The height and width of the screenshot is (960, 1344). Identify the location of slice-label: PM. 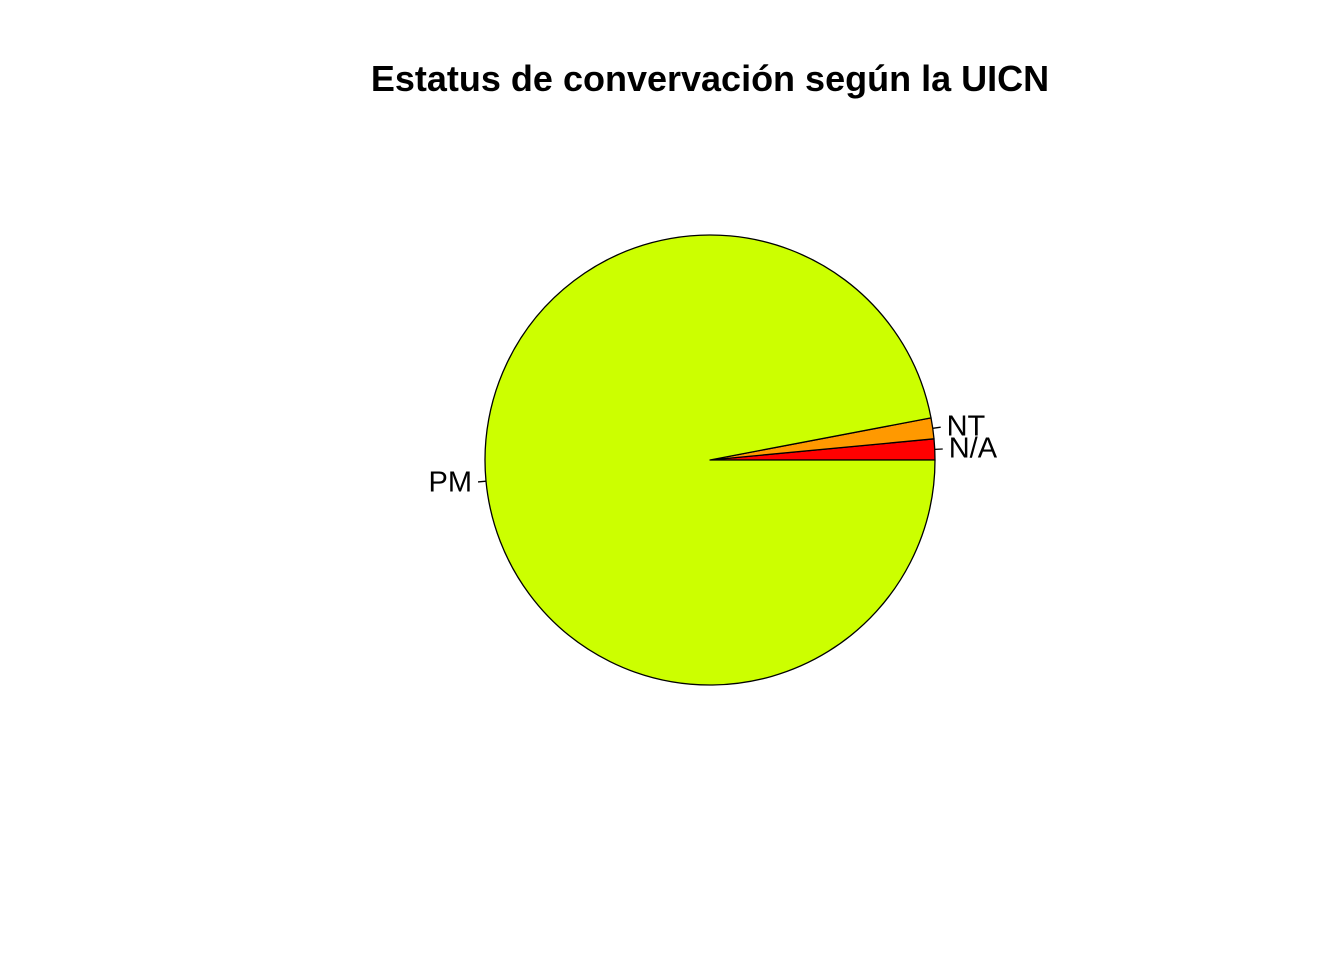
(451, 482).